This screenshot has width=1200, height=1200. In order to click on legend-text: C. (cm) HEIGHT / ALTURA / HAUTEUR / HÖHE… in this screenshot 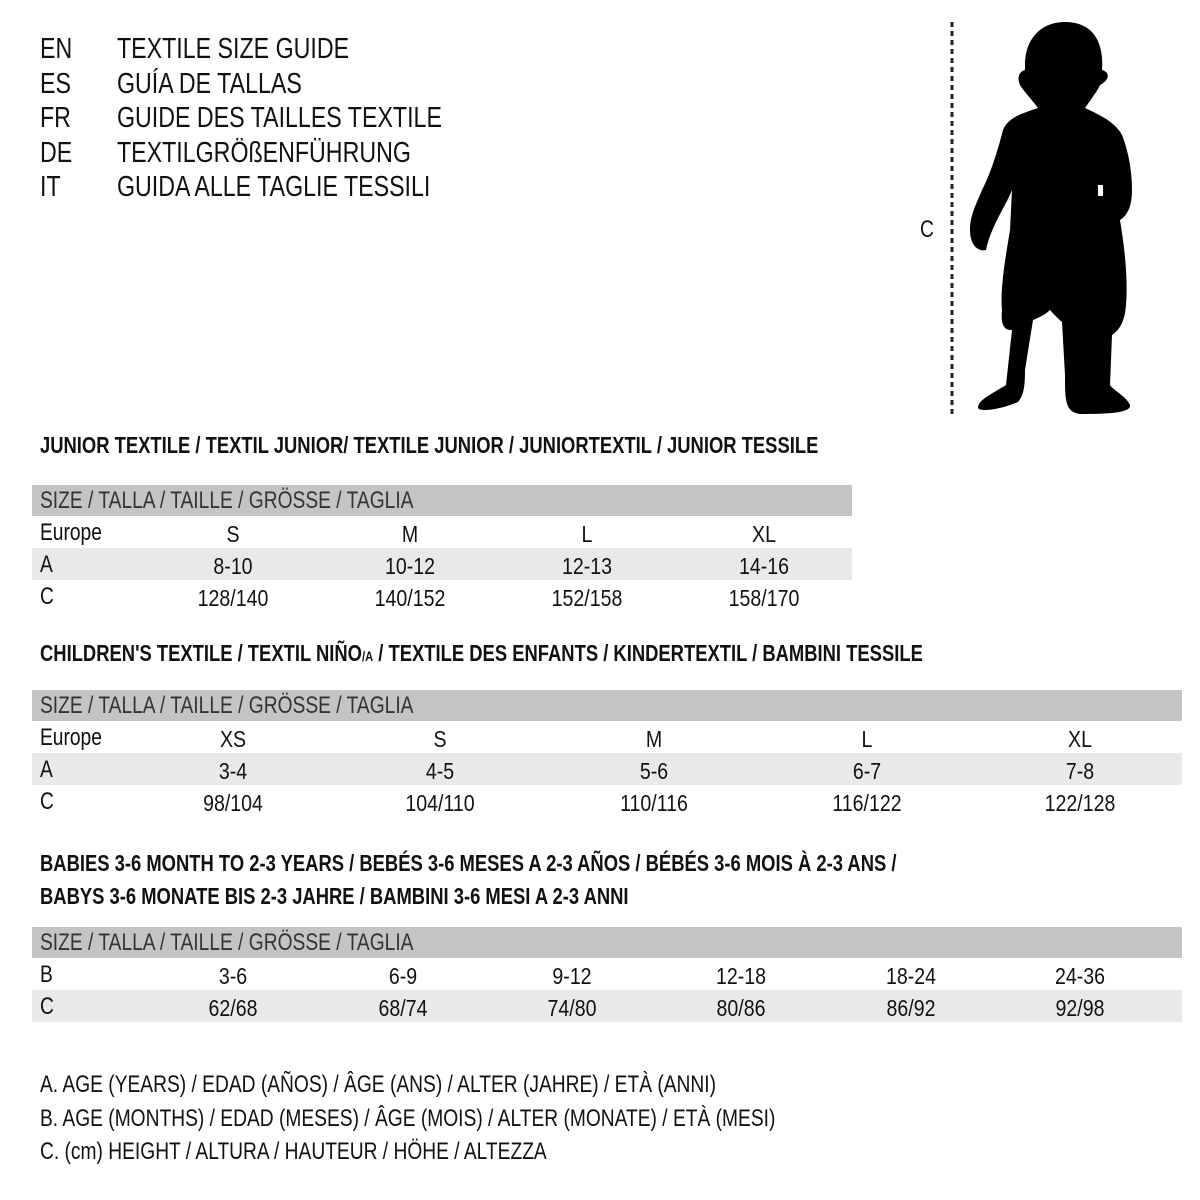, I will do `click(293, 1151)`.